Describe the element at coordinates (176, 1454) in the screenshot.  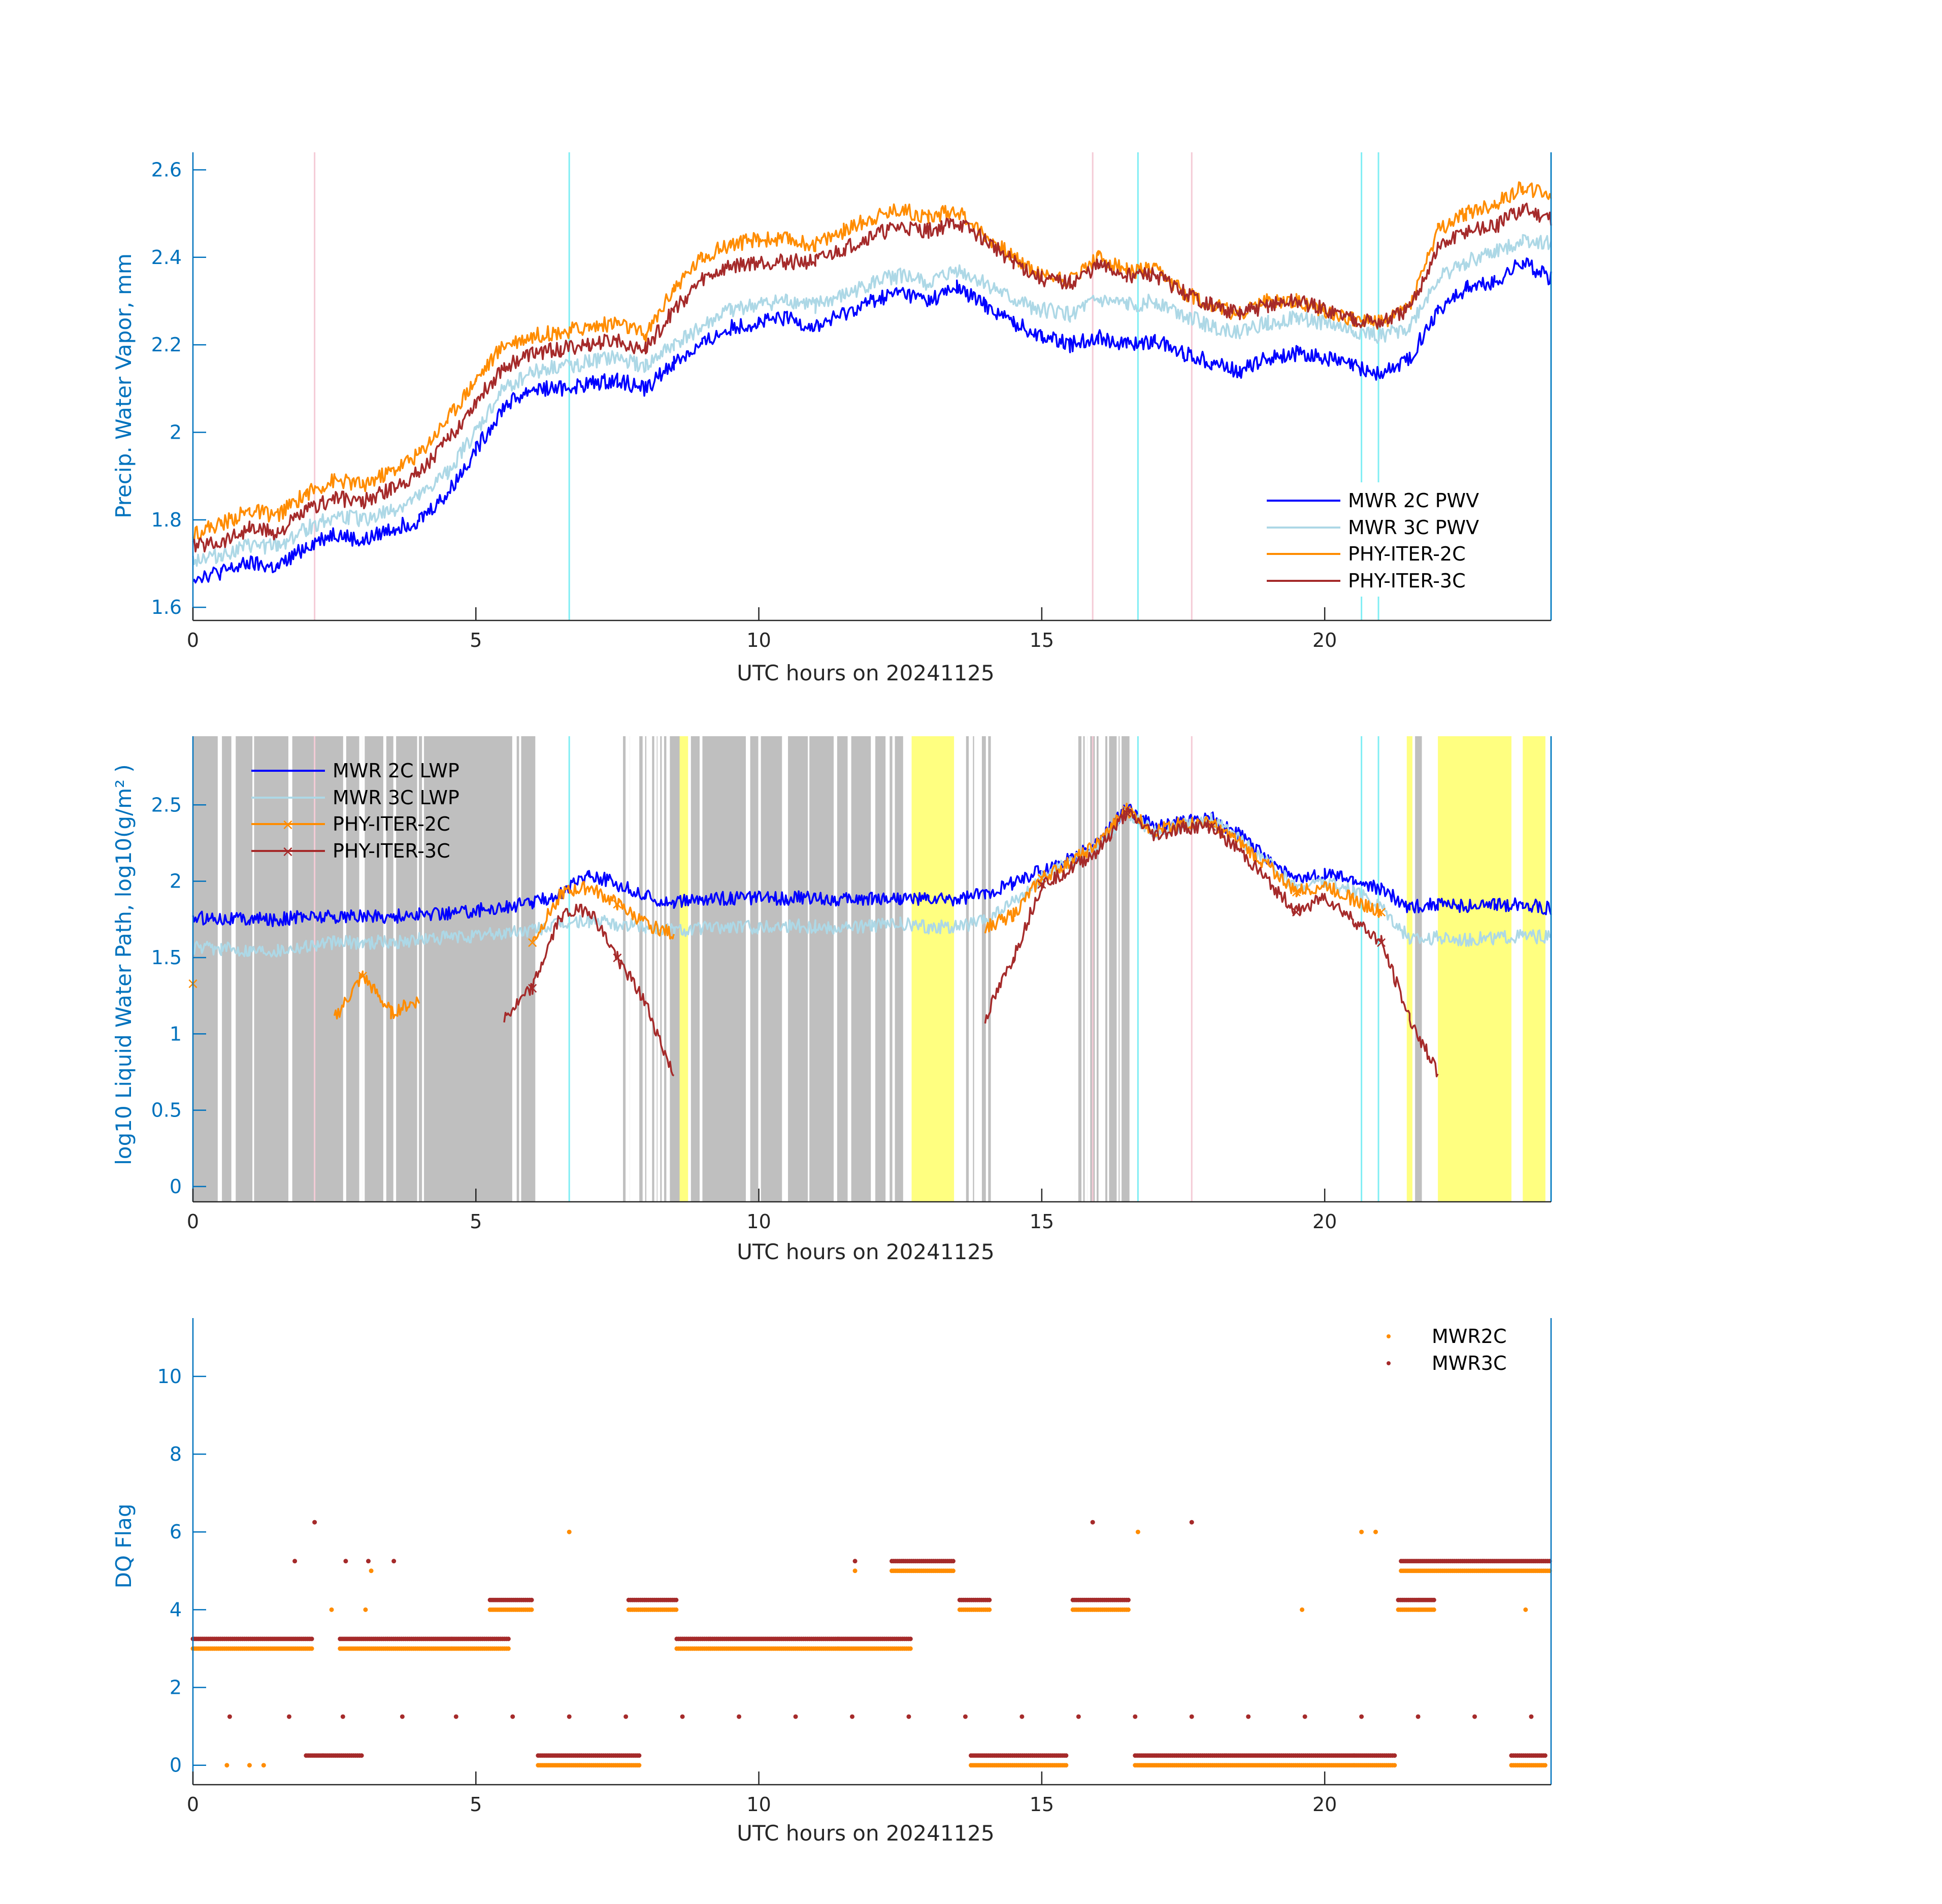
I see `y-tick-label: 8` at that location.